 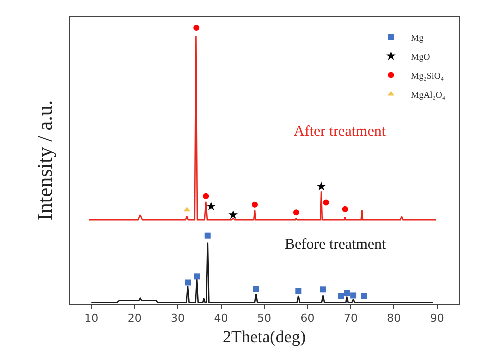 What do you see at coordinates (265, 319) in the screenshot?
I see `x-tick-label: 50` at bounding box center [265, 319].